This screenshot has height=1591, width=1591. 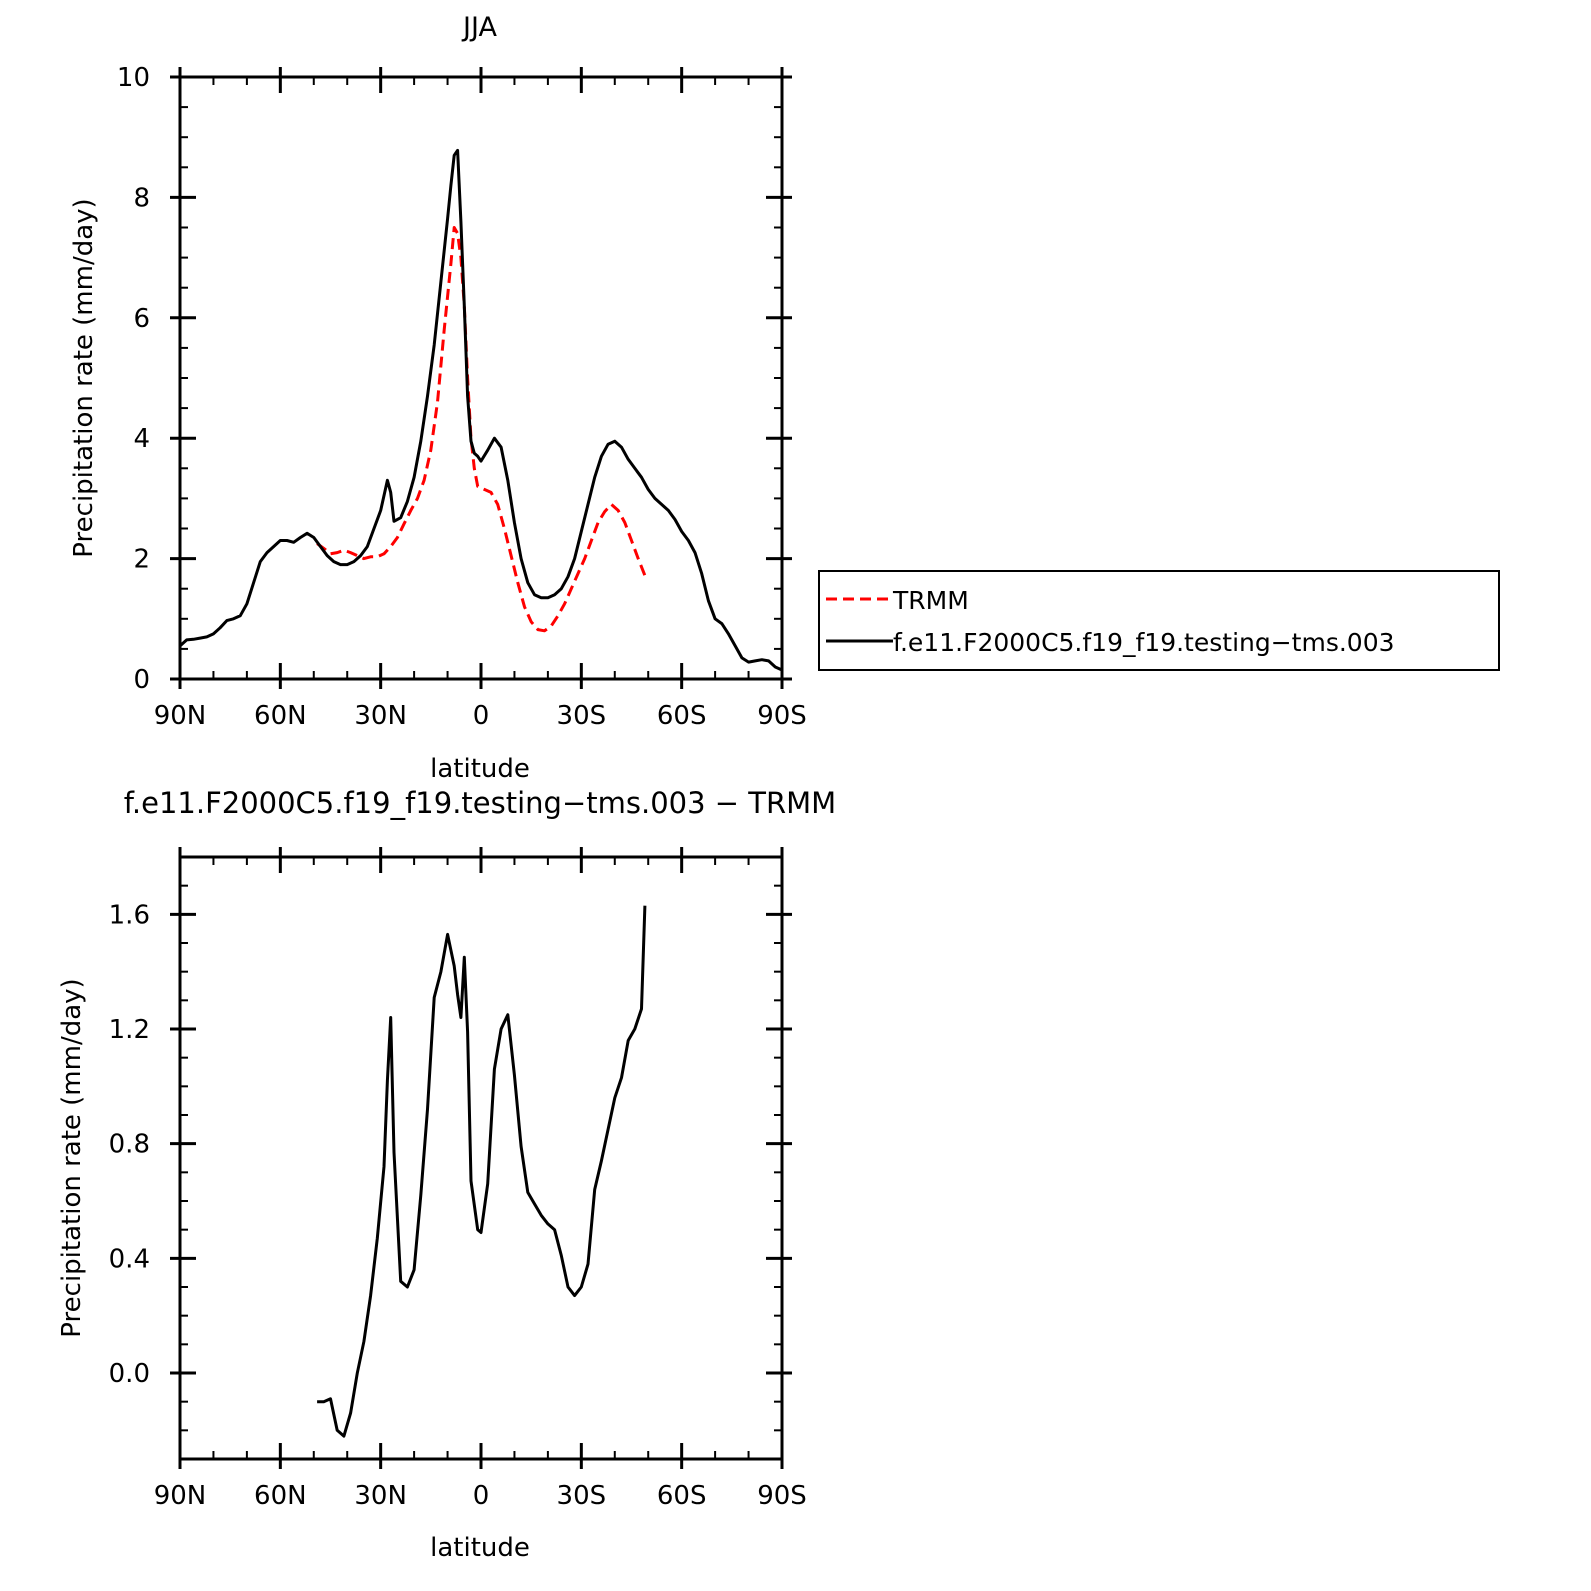 I want to click on bottom-y-axis-label: Precipitation rate (mm/day), so click(x=72, y=1157).